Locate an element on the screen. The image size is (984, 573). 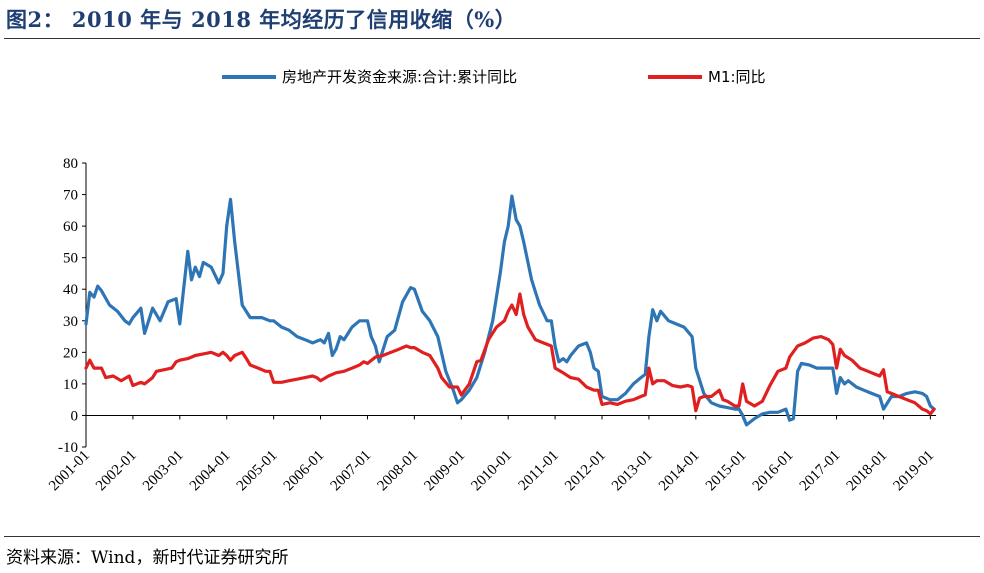
x-tick-label: 2002-01 is located at coordinates (116, 471).